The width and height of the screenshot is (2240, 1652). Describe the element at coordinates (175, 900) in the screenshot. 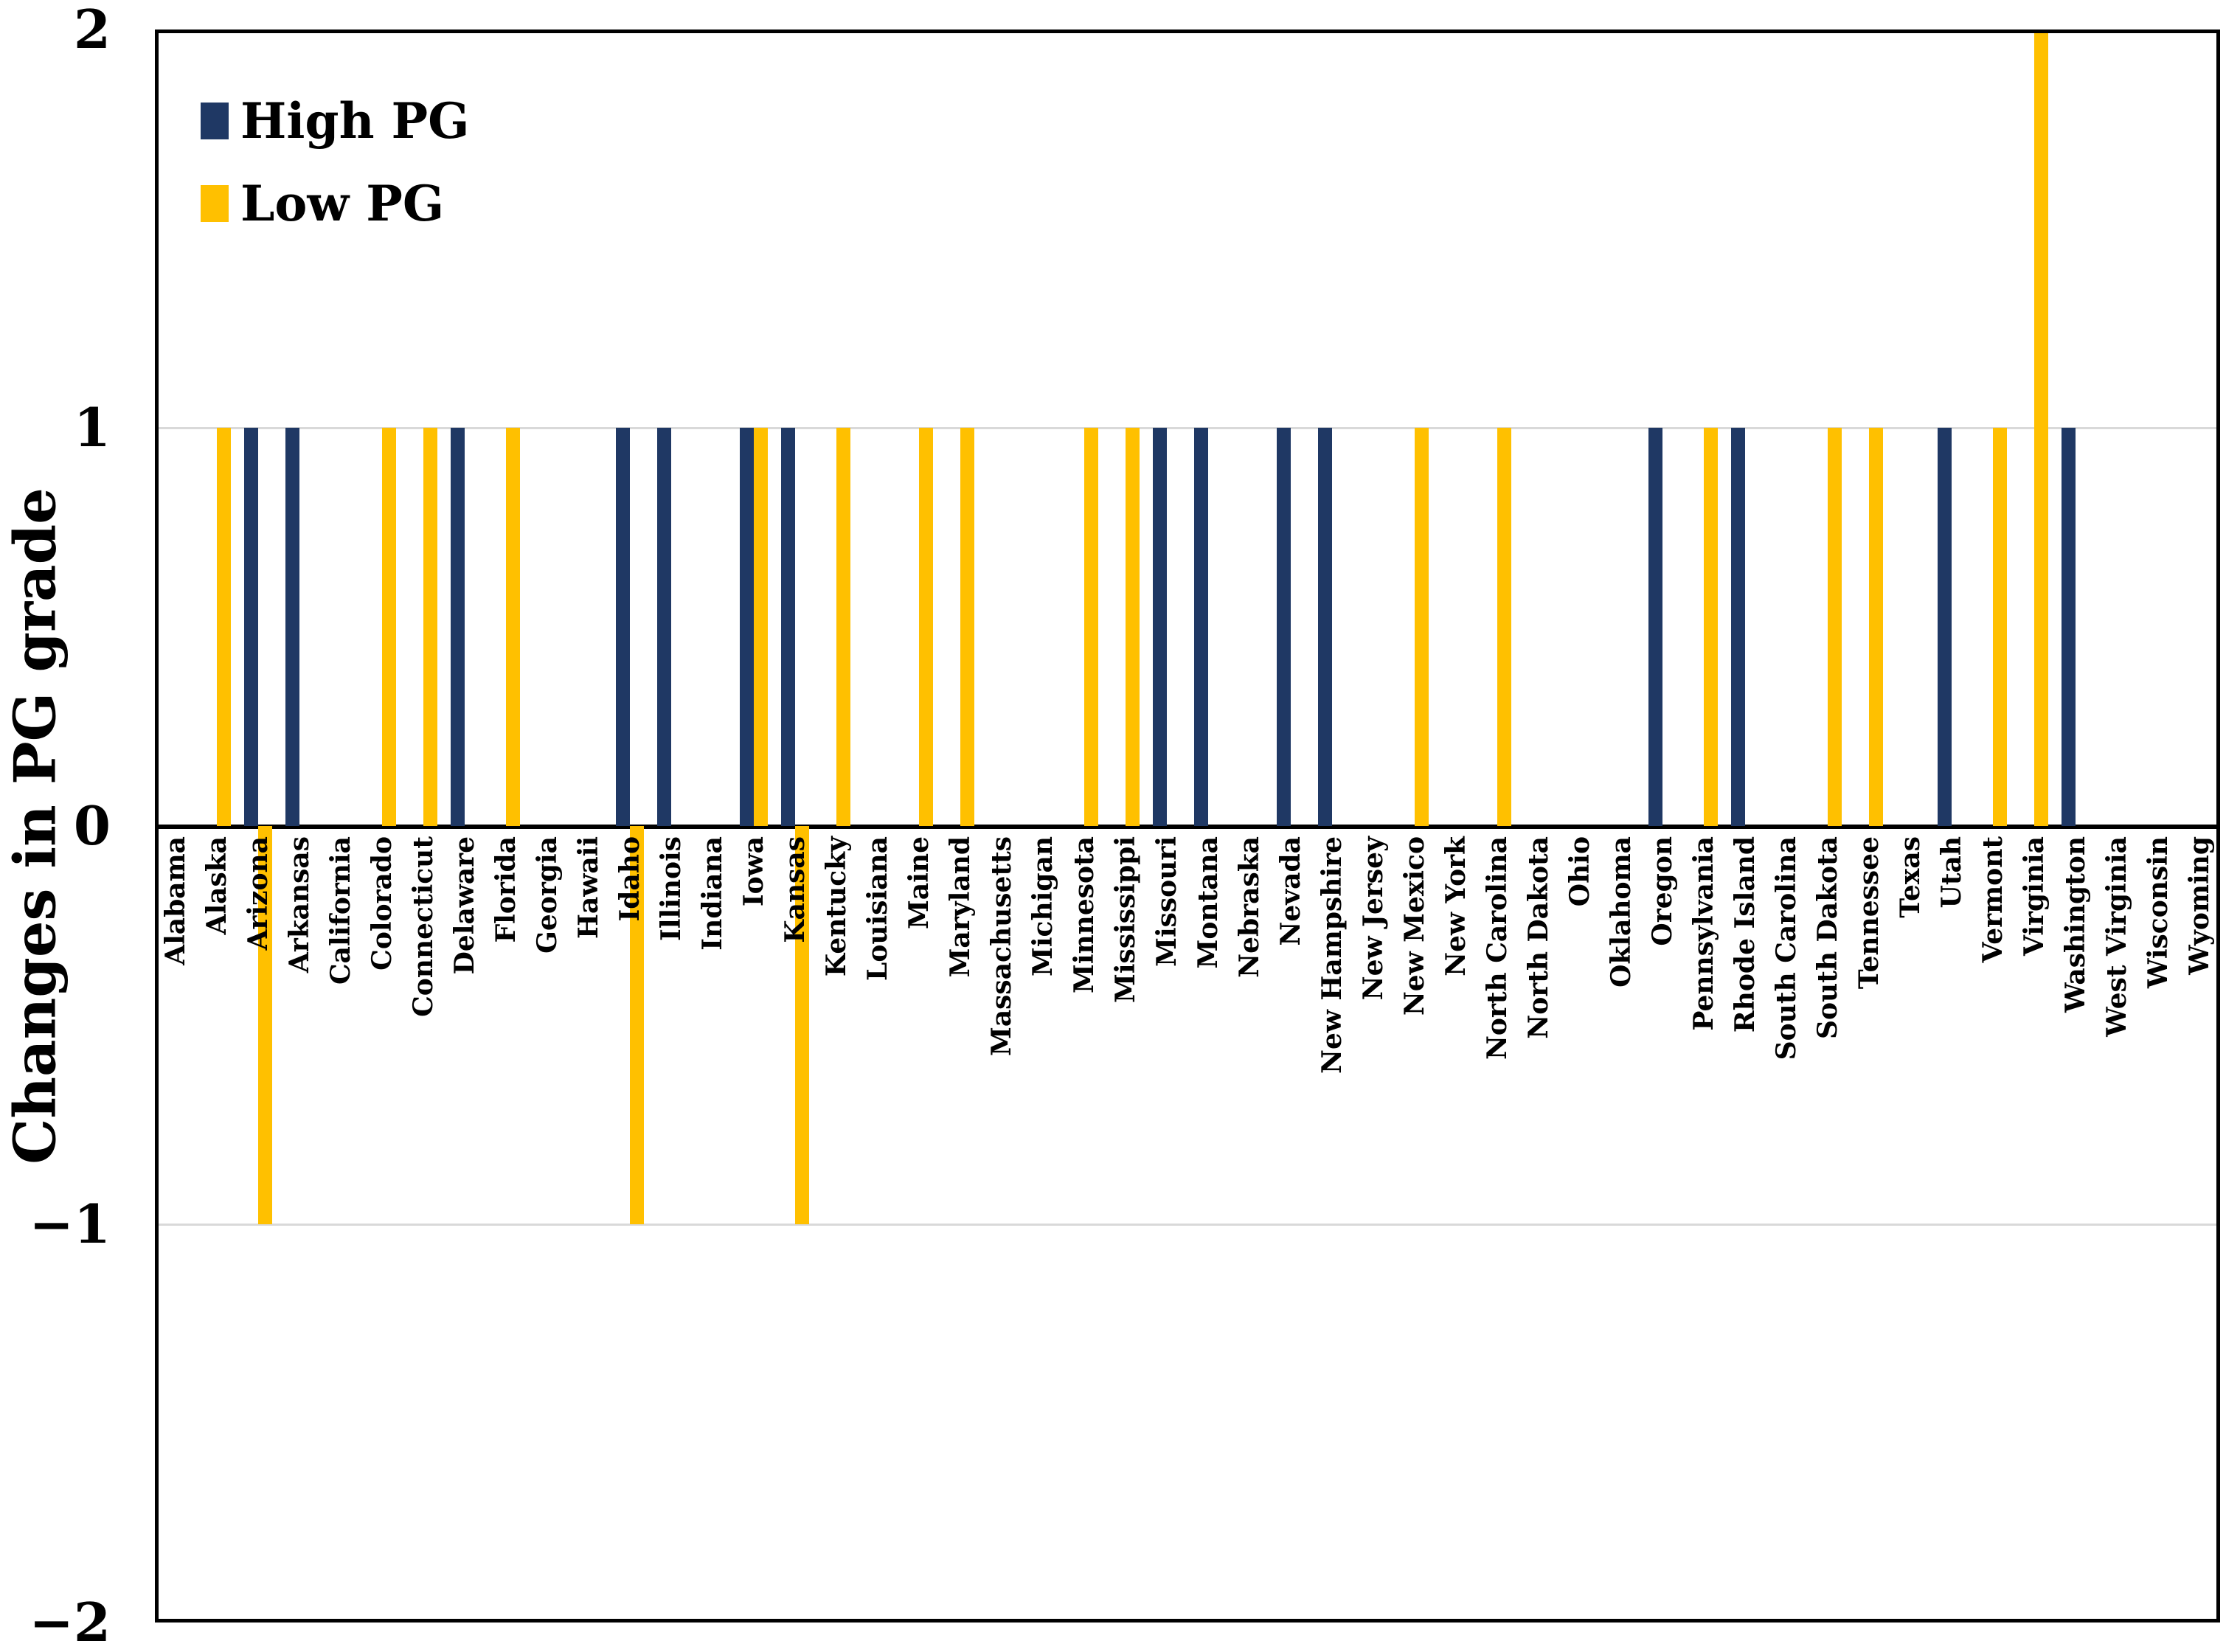

I see `x-axis-label-alabama: Alabama` at that location.